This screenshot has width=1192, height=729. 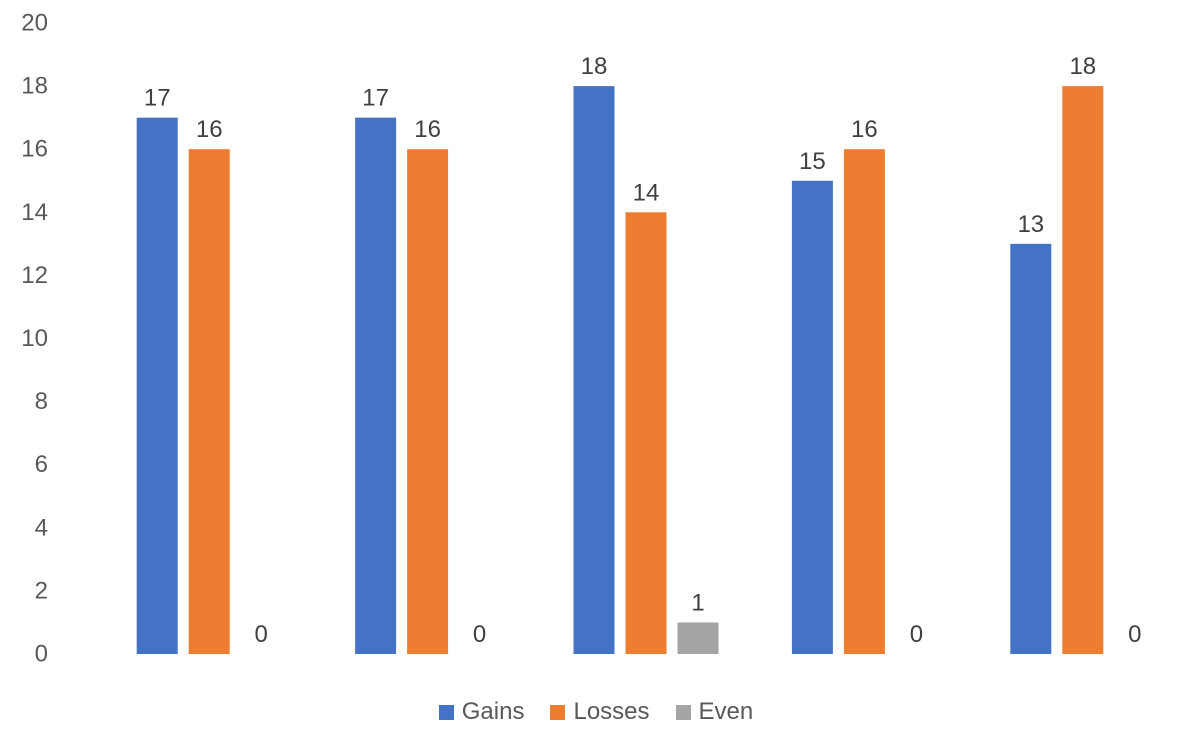 What do you see at coordinates (41, 401) in the screenshot?
I see `y-tick-label: 8` at bounding box center [41, 401].